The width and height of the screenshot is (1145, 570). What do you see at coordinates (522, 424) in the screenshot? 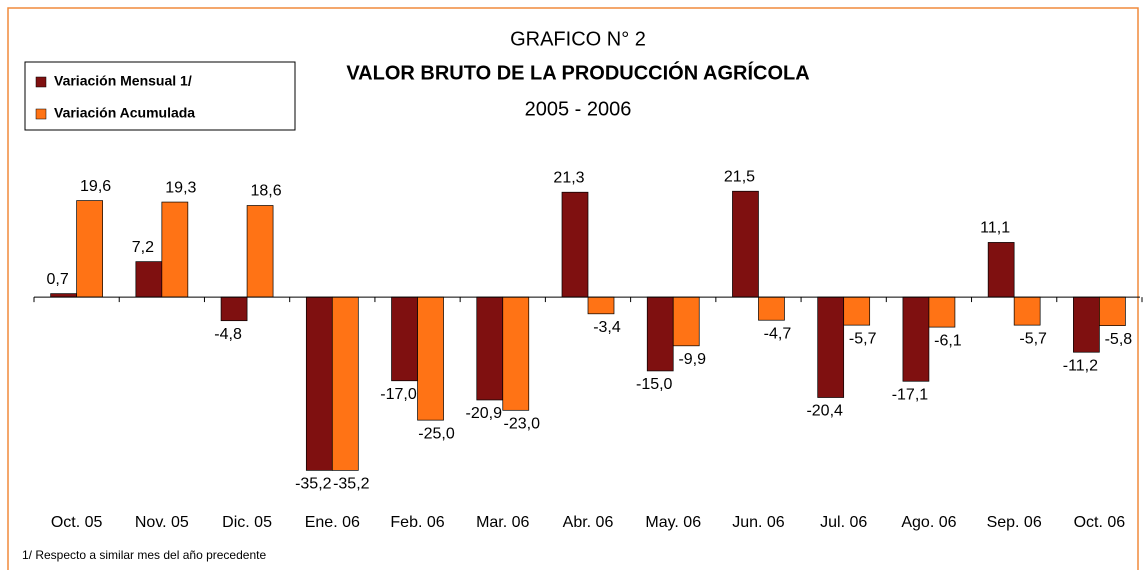
I see `data-label: -23,0` at bounding box center [522, 424].